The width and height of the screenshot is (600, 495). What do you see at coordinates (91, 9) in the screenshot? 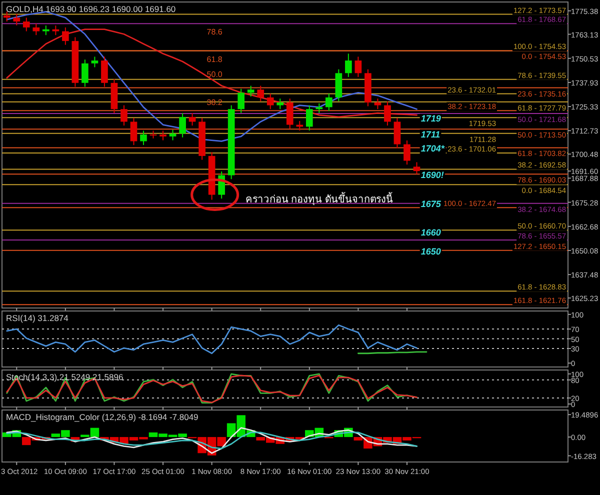
I see `chart-title: GOLD,H4 1693.90 1696.23 1690.00 1691.60` at bounding box center [91, 9].